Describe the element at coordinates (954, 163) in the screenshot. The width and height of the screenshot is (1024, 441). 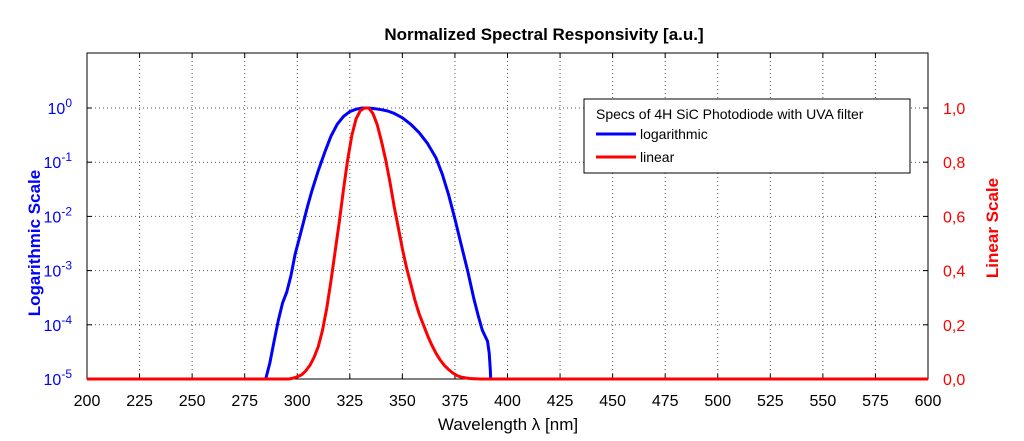
I see `right-tick-label: 0,8` at that location.